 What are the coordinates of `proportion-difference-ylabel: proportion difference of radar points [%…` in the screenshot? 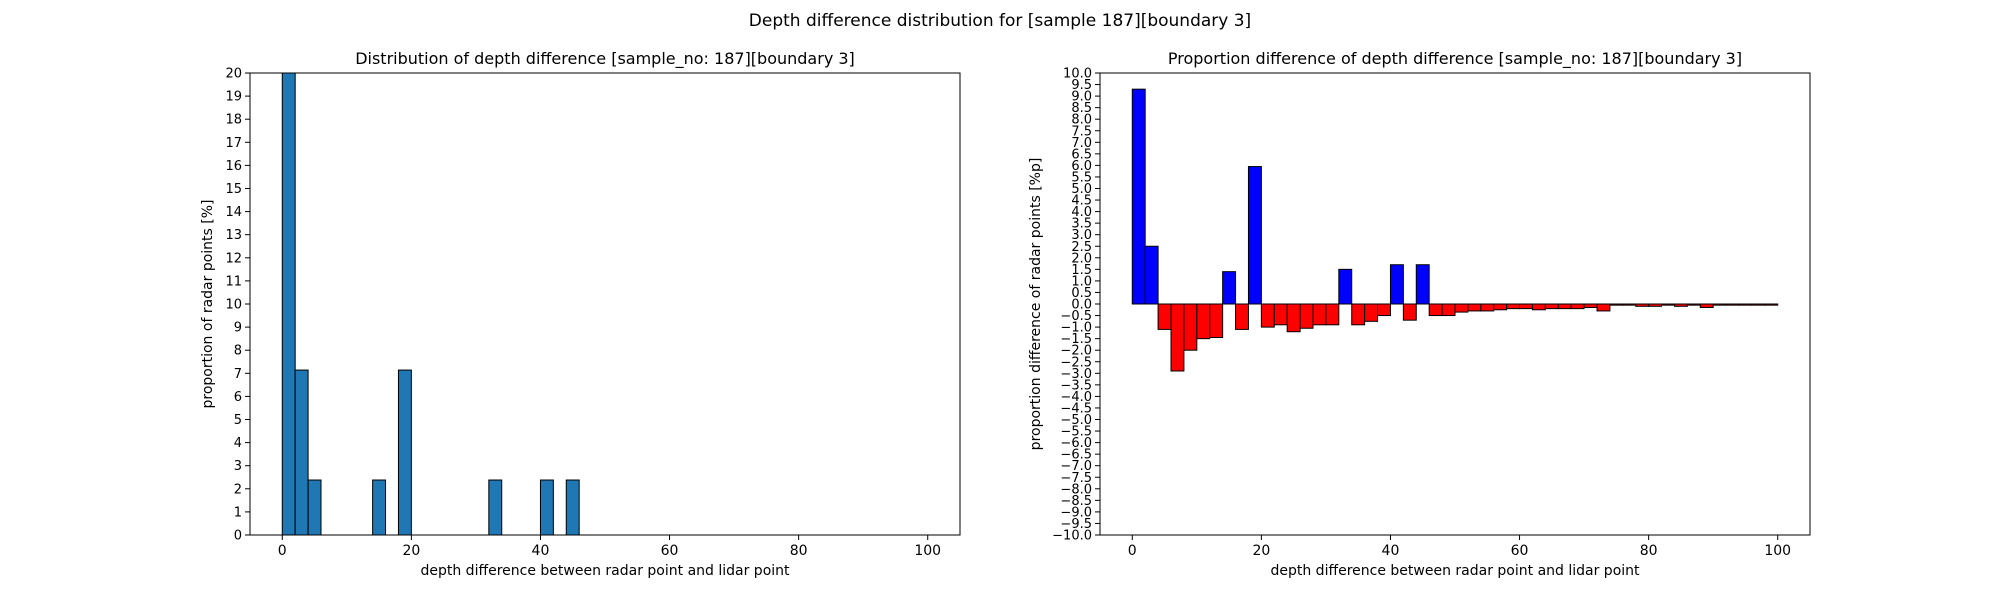 It's located at (1036, 304).